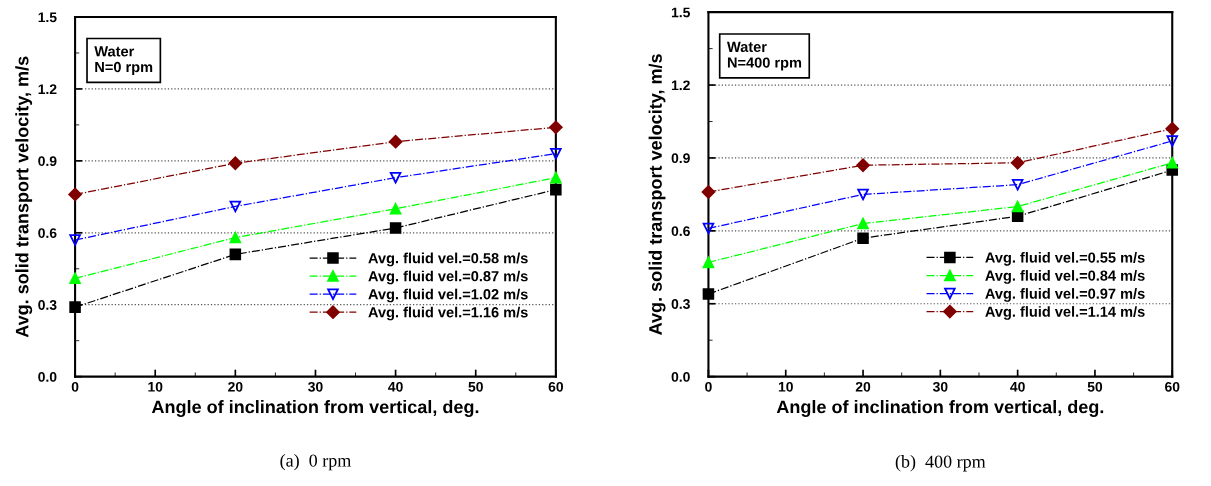 This screenshot has width=1211, height=486. Describe the element at coordinates (1065, 313) in the screenshot. I see `legend-label: Avg. fluid vel.=1.14 m/s` at that location.